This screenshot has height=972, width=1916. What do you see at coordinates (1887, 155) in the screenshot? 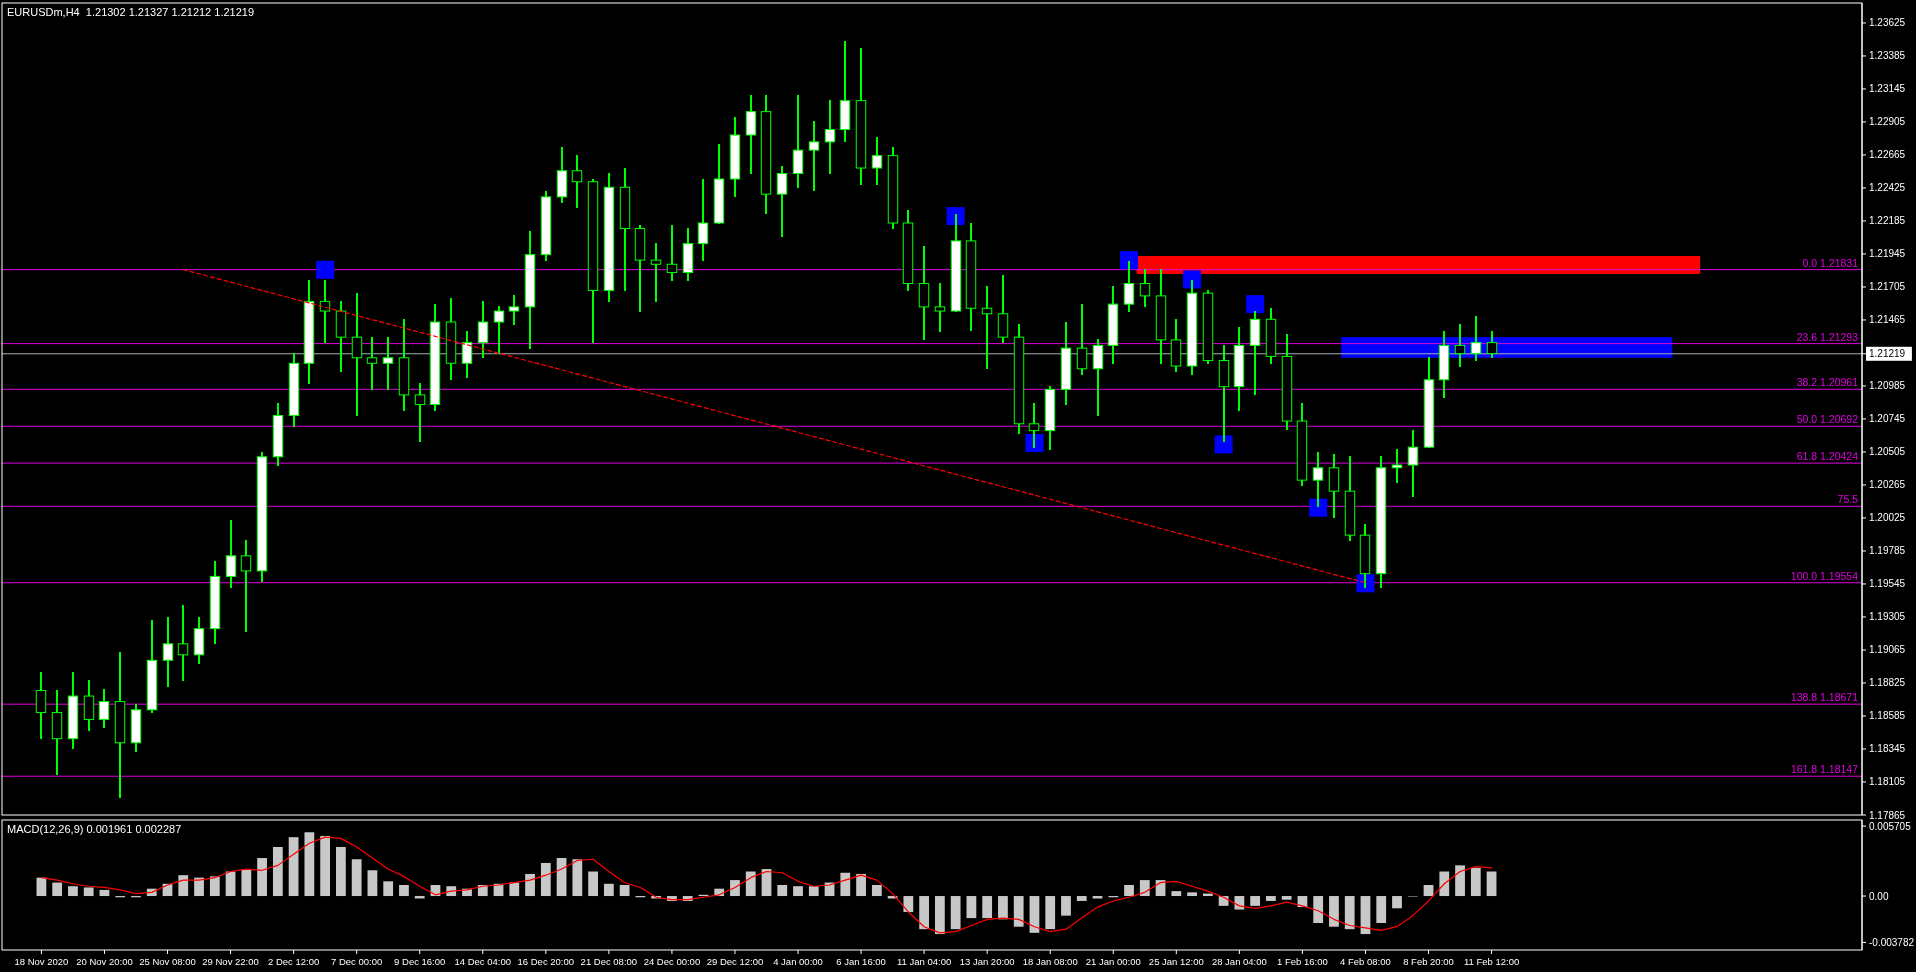
I see `y-tick-label: 1.22665` at bounding box center [1887, 155].